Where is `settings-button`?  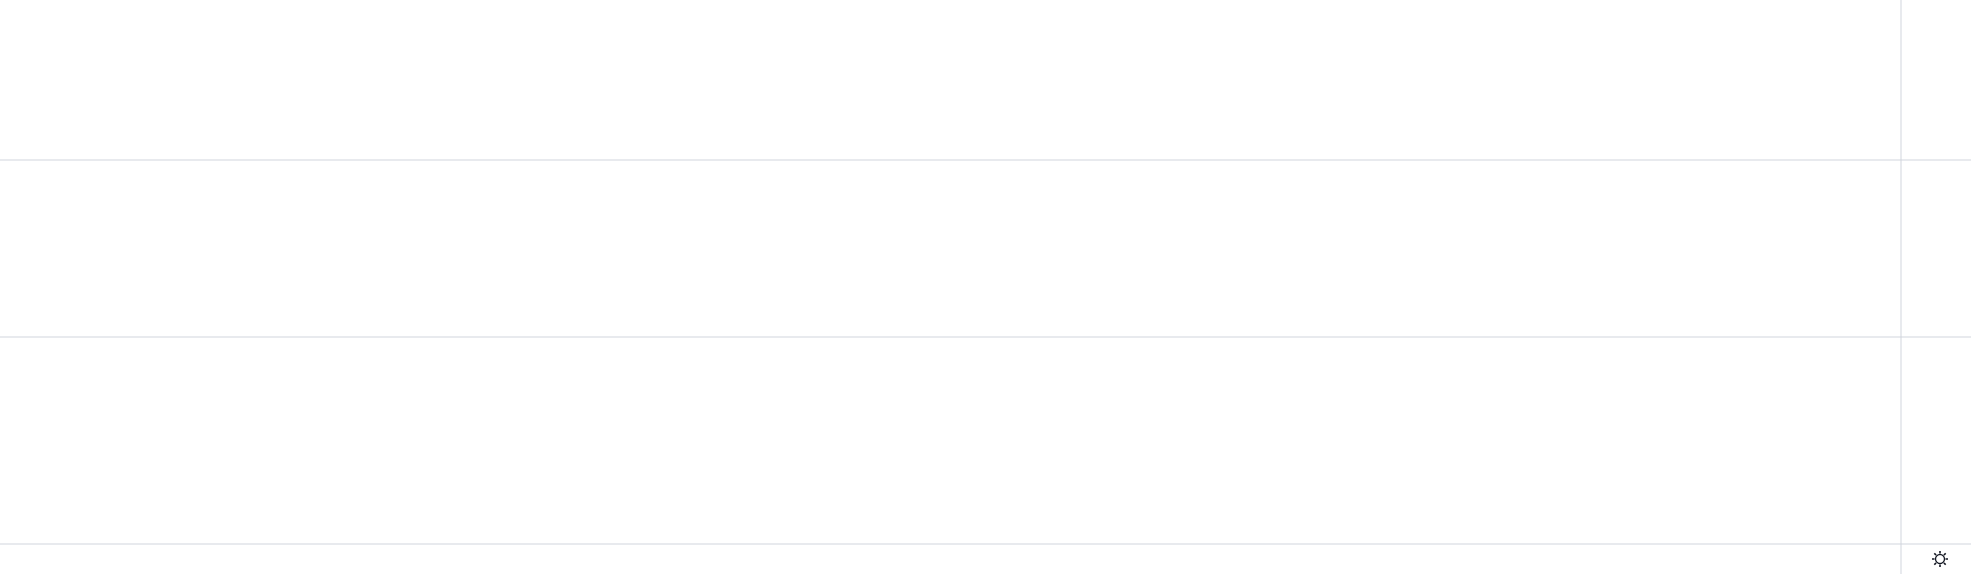 settings-button is located at coordinates (1940, 559).